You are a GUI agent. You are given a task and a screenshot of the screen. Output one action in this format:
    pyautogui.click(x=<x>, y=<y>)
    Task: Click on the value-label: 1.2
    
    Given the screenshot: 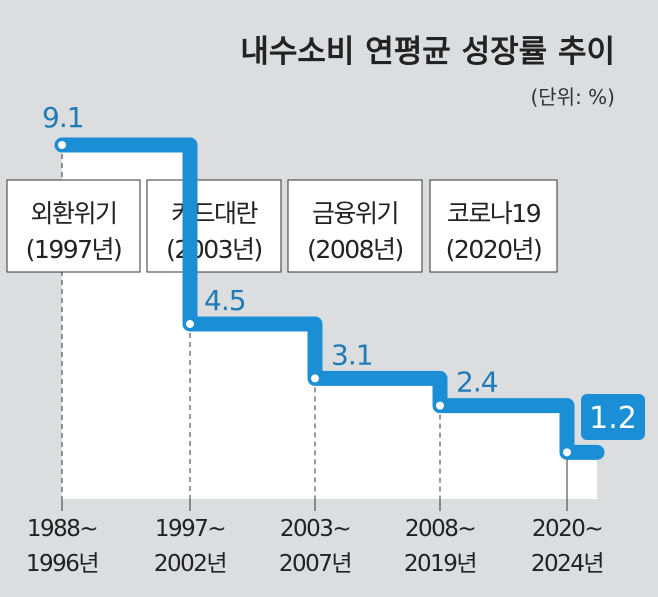 What is the action you would take?
    pyautogui.click(x=613, y=418)
    